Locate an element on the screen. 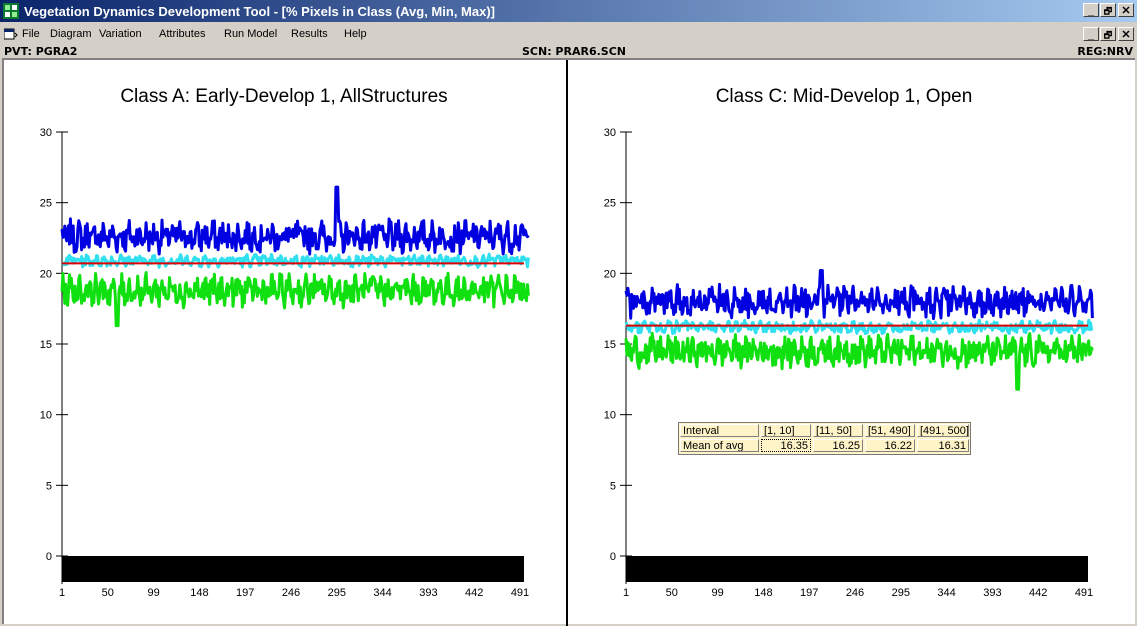  document-icon is located at coordinates (11, 34).